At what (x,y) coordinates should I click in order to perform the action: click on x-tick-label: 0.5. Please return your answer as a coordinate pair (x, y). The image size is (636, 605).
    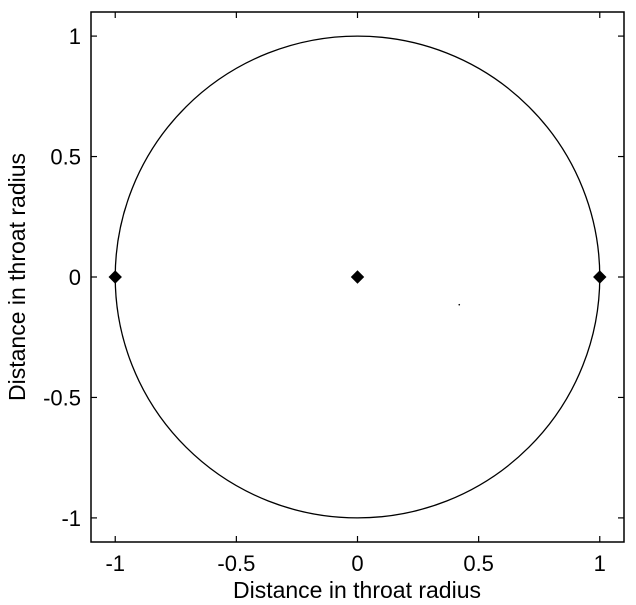
    Looking at the image, I should click on (478, 563).